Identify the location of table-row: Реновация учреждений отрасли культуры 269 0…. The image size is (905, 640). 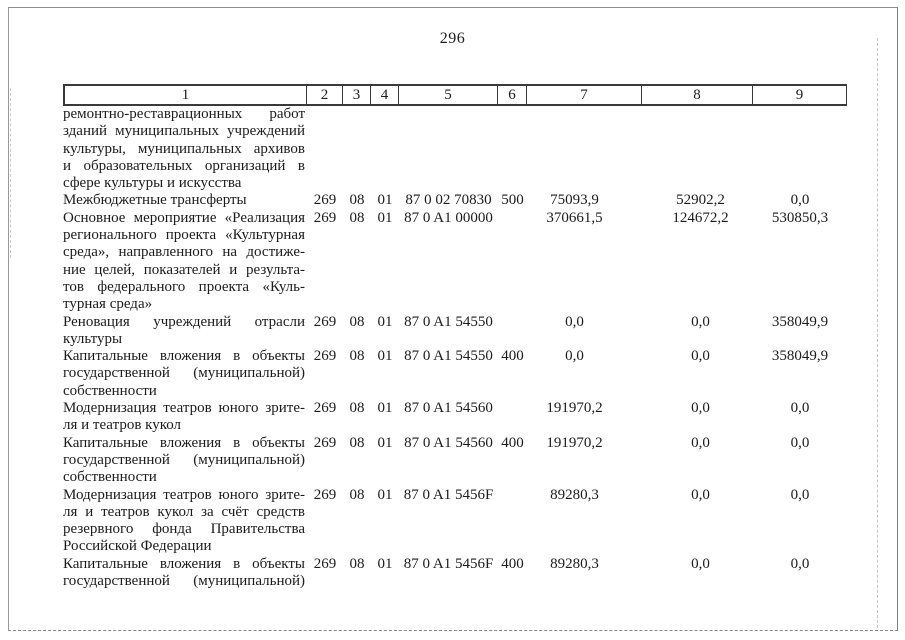
(455, 331).